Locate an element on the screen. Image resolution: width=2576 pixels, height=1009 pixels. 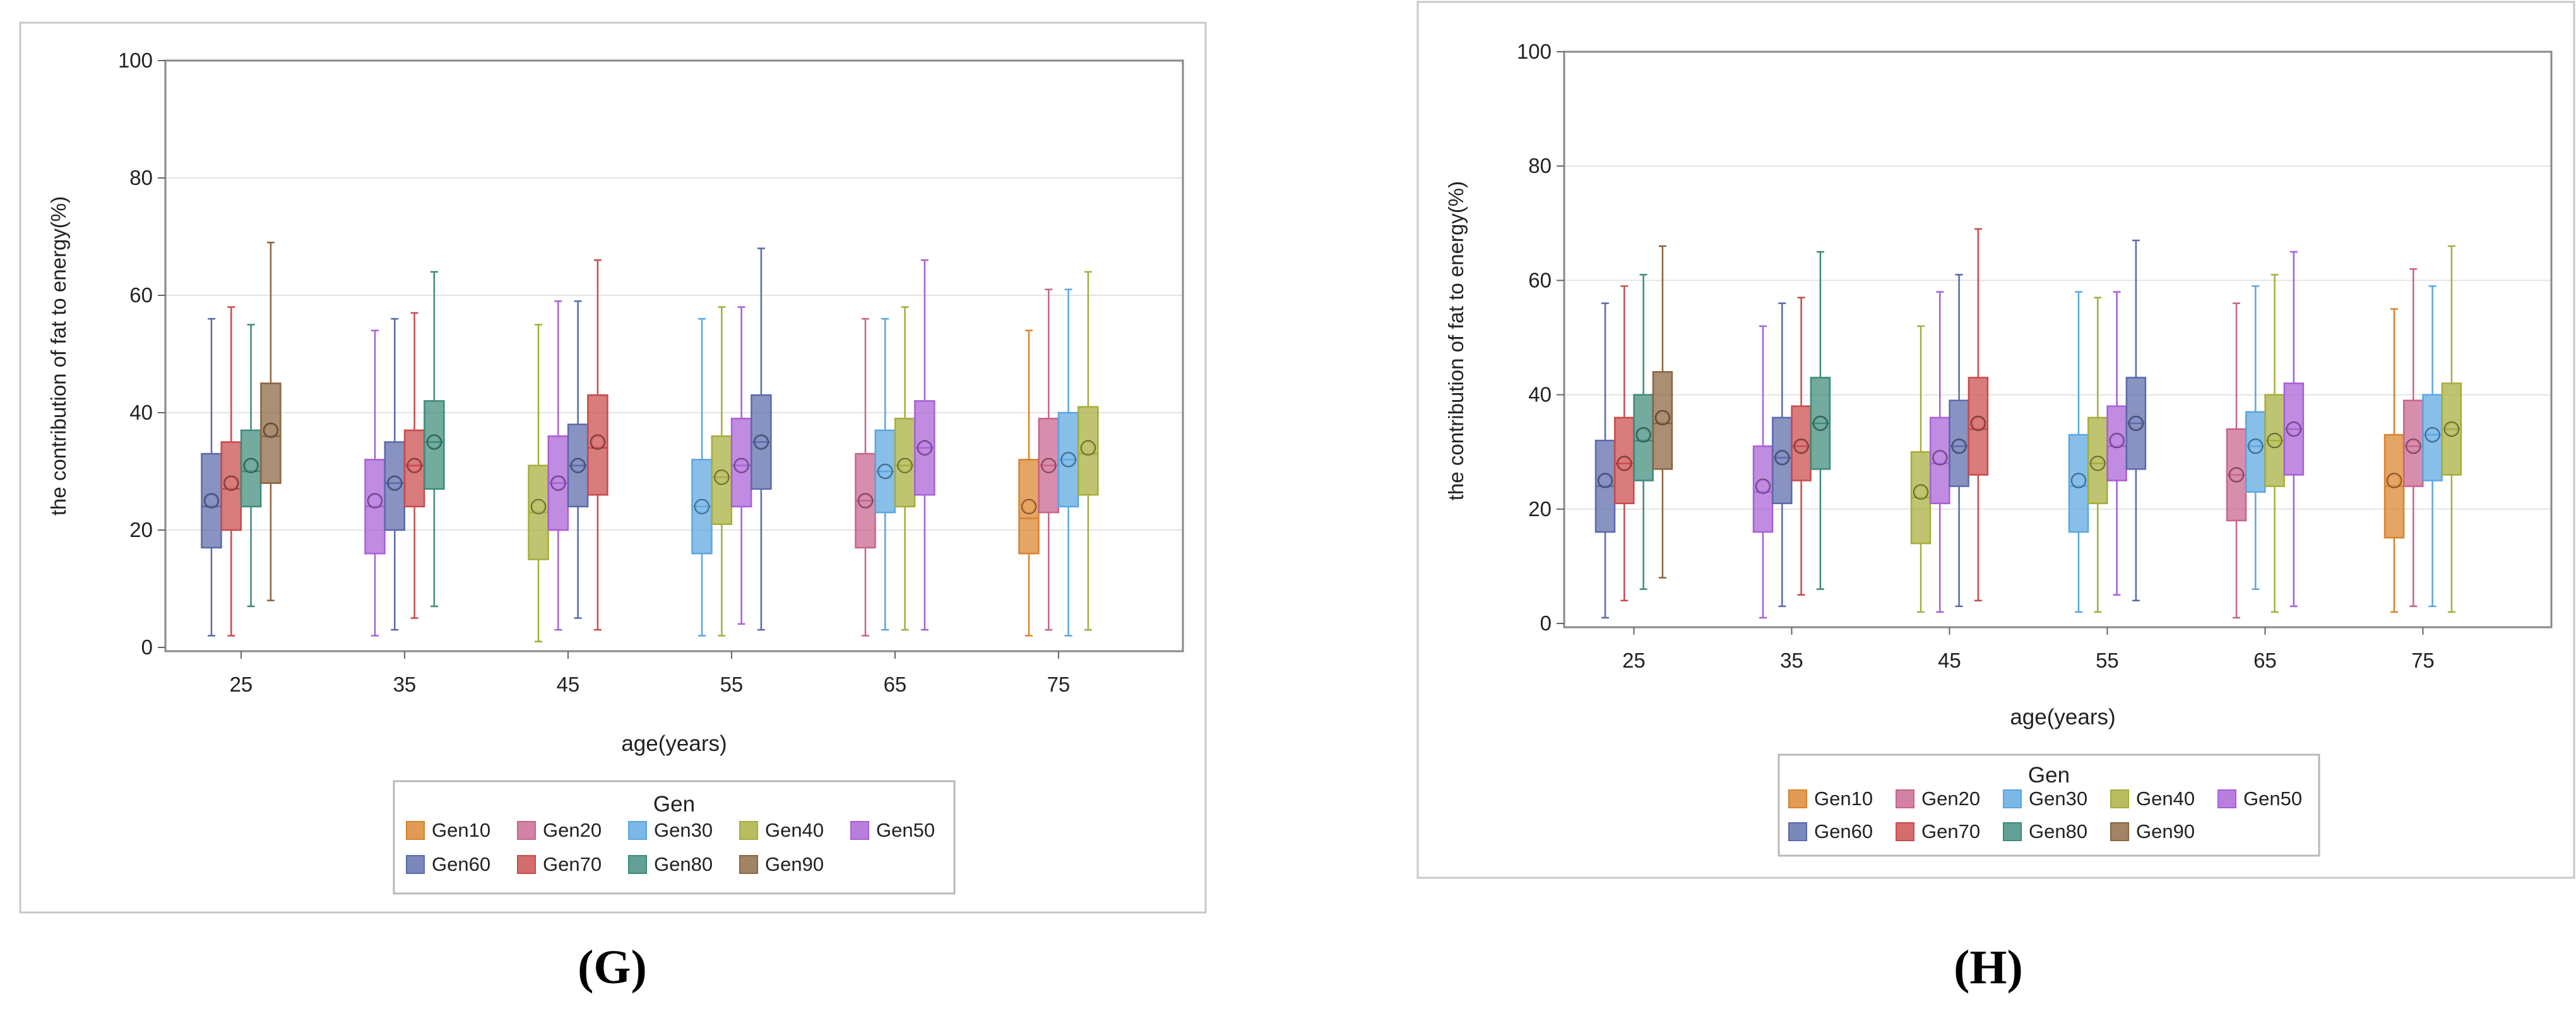
legend-swatch-gen20 is located at coordinates (1905, 798).